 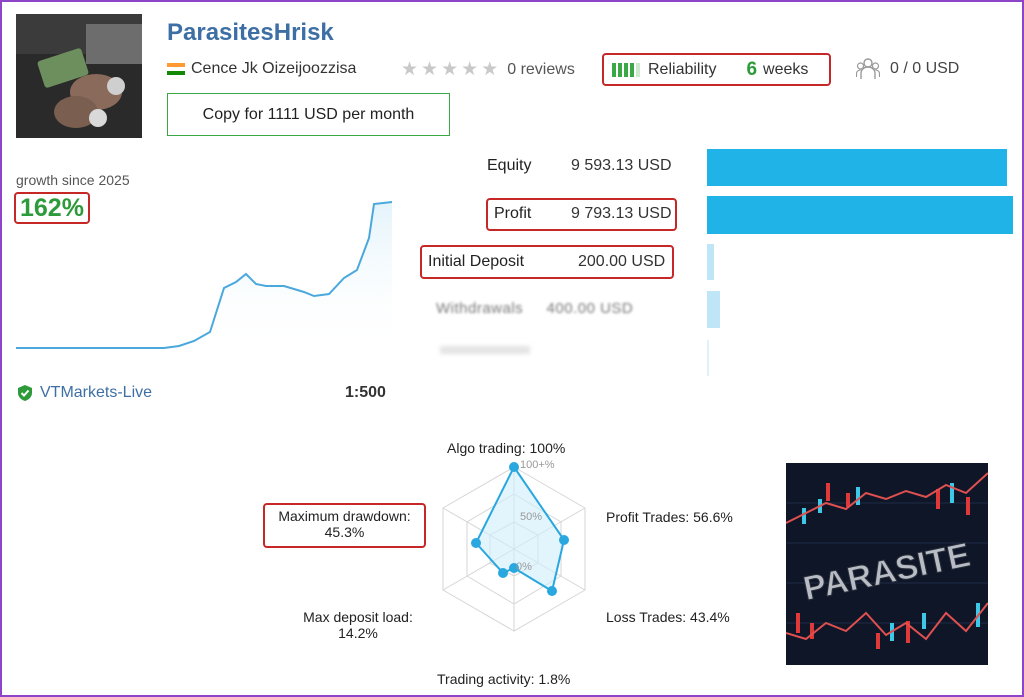 I want to click on subscribers-value: 0 / 0 USD, so click(x=925, y=68).